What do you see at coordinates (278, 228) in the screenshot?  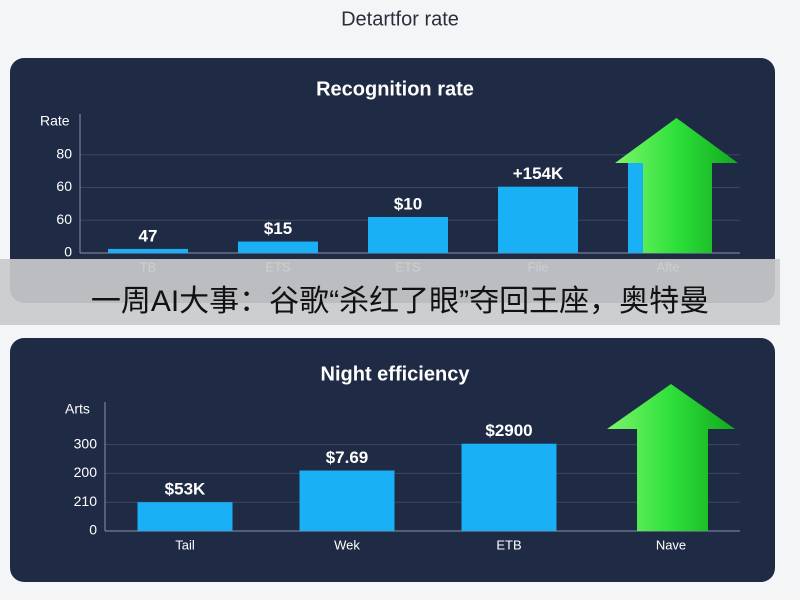 I see `bar-annotation: $15` at bounding box center [278, 228].